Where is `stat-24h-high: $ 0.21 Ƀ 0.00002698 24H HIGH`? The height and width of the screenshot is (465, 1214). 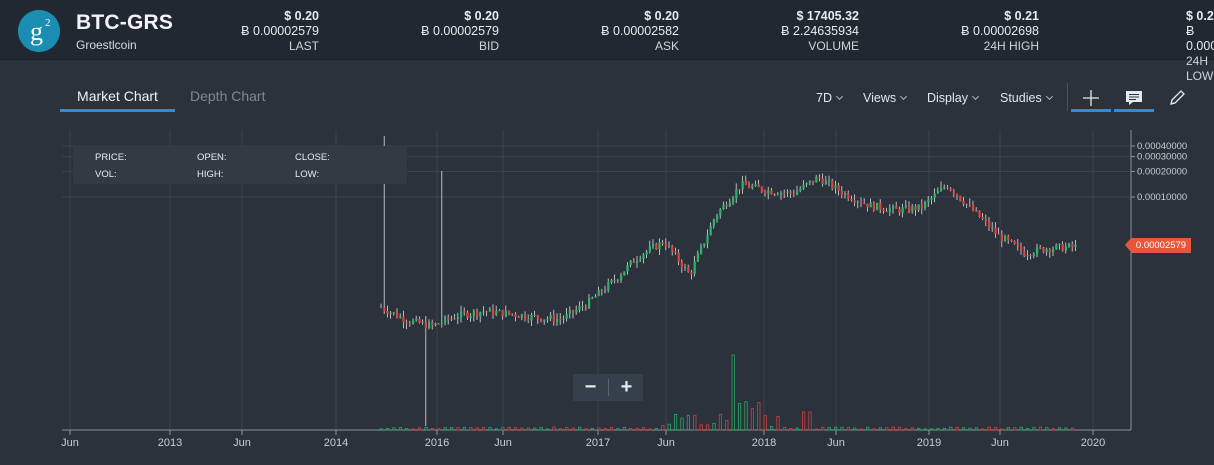
stat-24h-high: $ 0.21 Ƀ 0.00002698 24H HIGH is located at coordinates (1000, 31).